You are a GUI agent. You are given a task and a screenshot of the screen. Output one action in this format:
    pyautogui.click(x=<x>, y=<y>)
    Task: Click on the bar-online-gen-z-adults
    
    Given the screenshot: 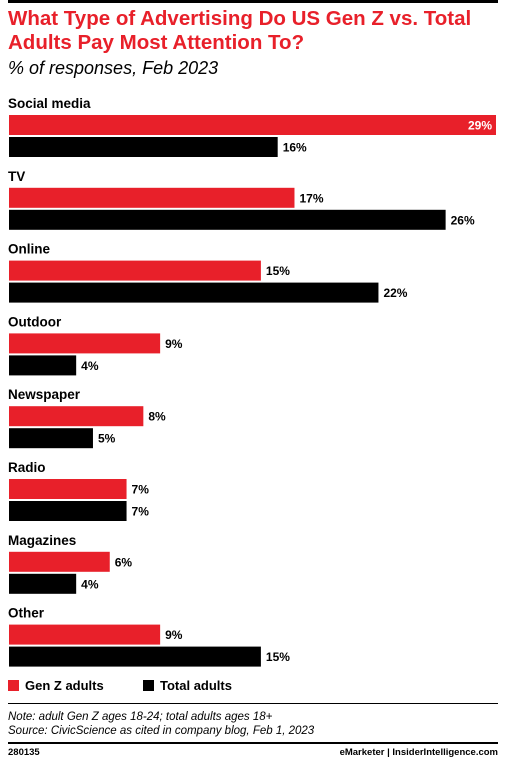 What is the action you would take?
    pyautogui.click(x=135, y=270)
    